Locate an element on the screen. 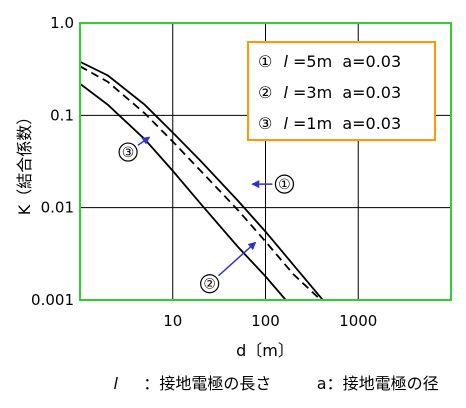 The height and width of the screenshot is (408, 466). caption-l-symbol: l is located at coordinates (115, 383).